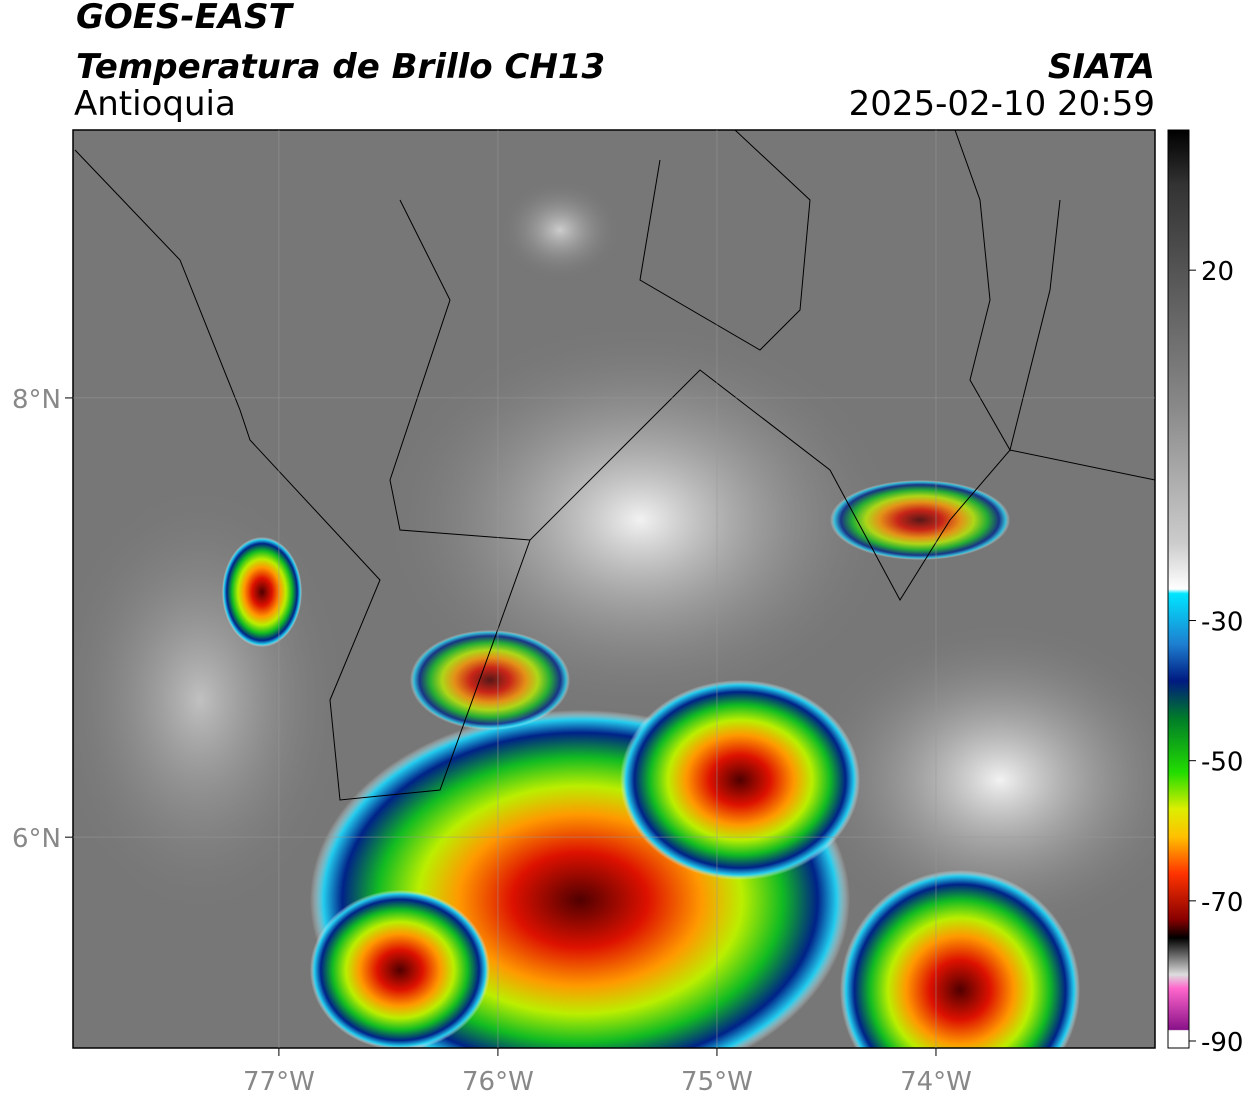 The image size is (1252, 1099). What do you see at coordinates (279, 1082) in the screenshot?
I see `x-tick-label: 77°W` at bounding box center [279, 1082].